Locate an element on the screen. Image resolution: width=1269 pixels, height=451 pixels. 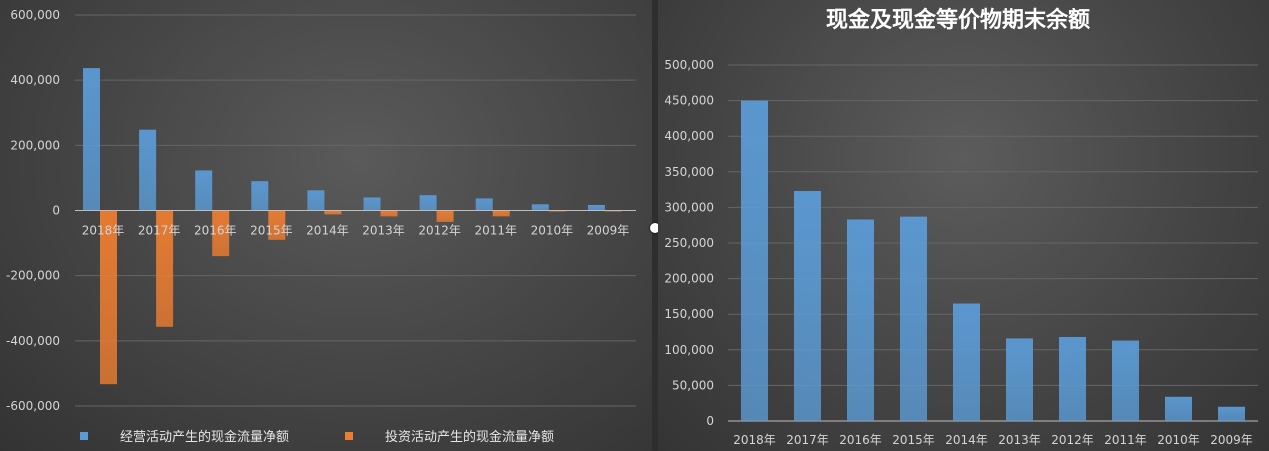
y-tick-label: 450,000 is located at coordinates (689, 101).